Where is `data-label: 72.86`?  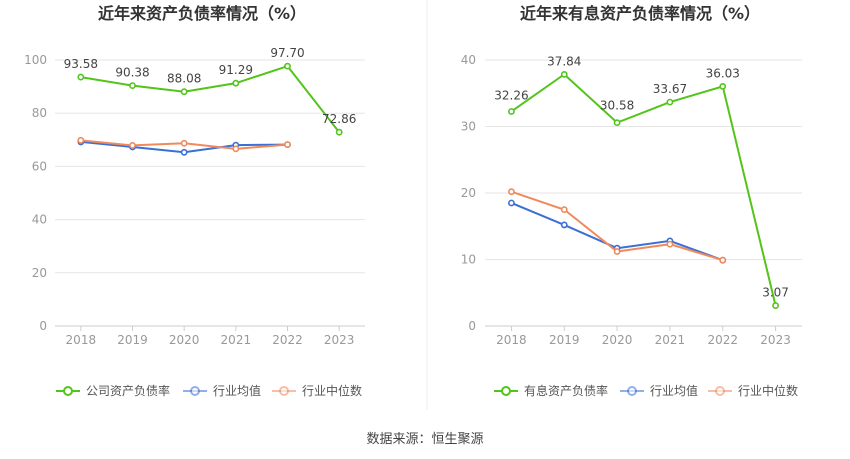 data-label: 72.86 is located at coordinates (339, 119).